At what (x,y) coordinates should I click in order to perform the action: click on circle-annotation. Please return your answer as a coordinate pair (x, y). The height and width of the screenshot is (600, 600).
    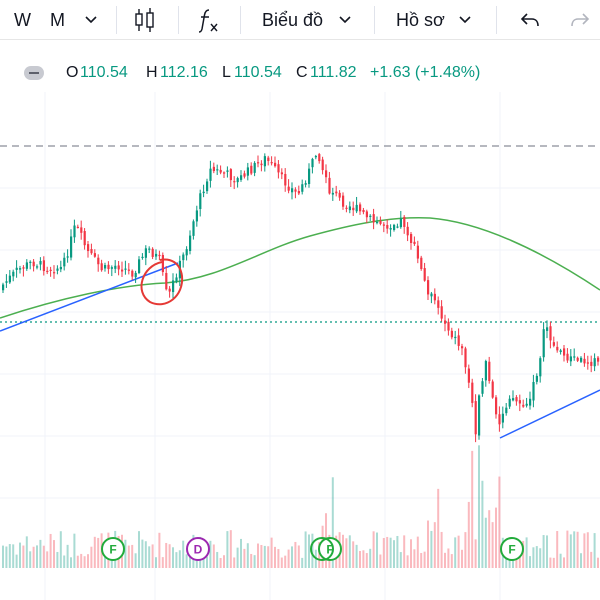
    Looking at the image, I should click on (162, 282).